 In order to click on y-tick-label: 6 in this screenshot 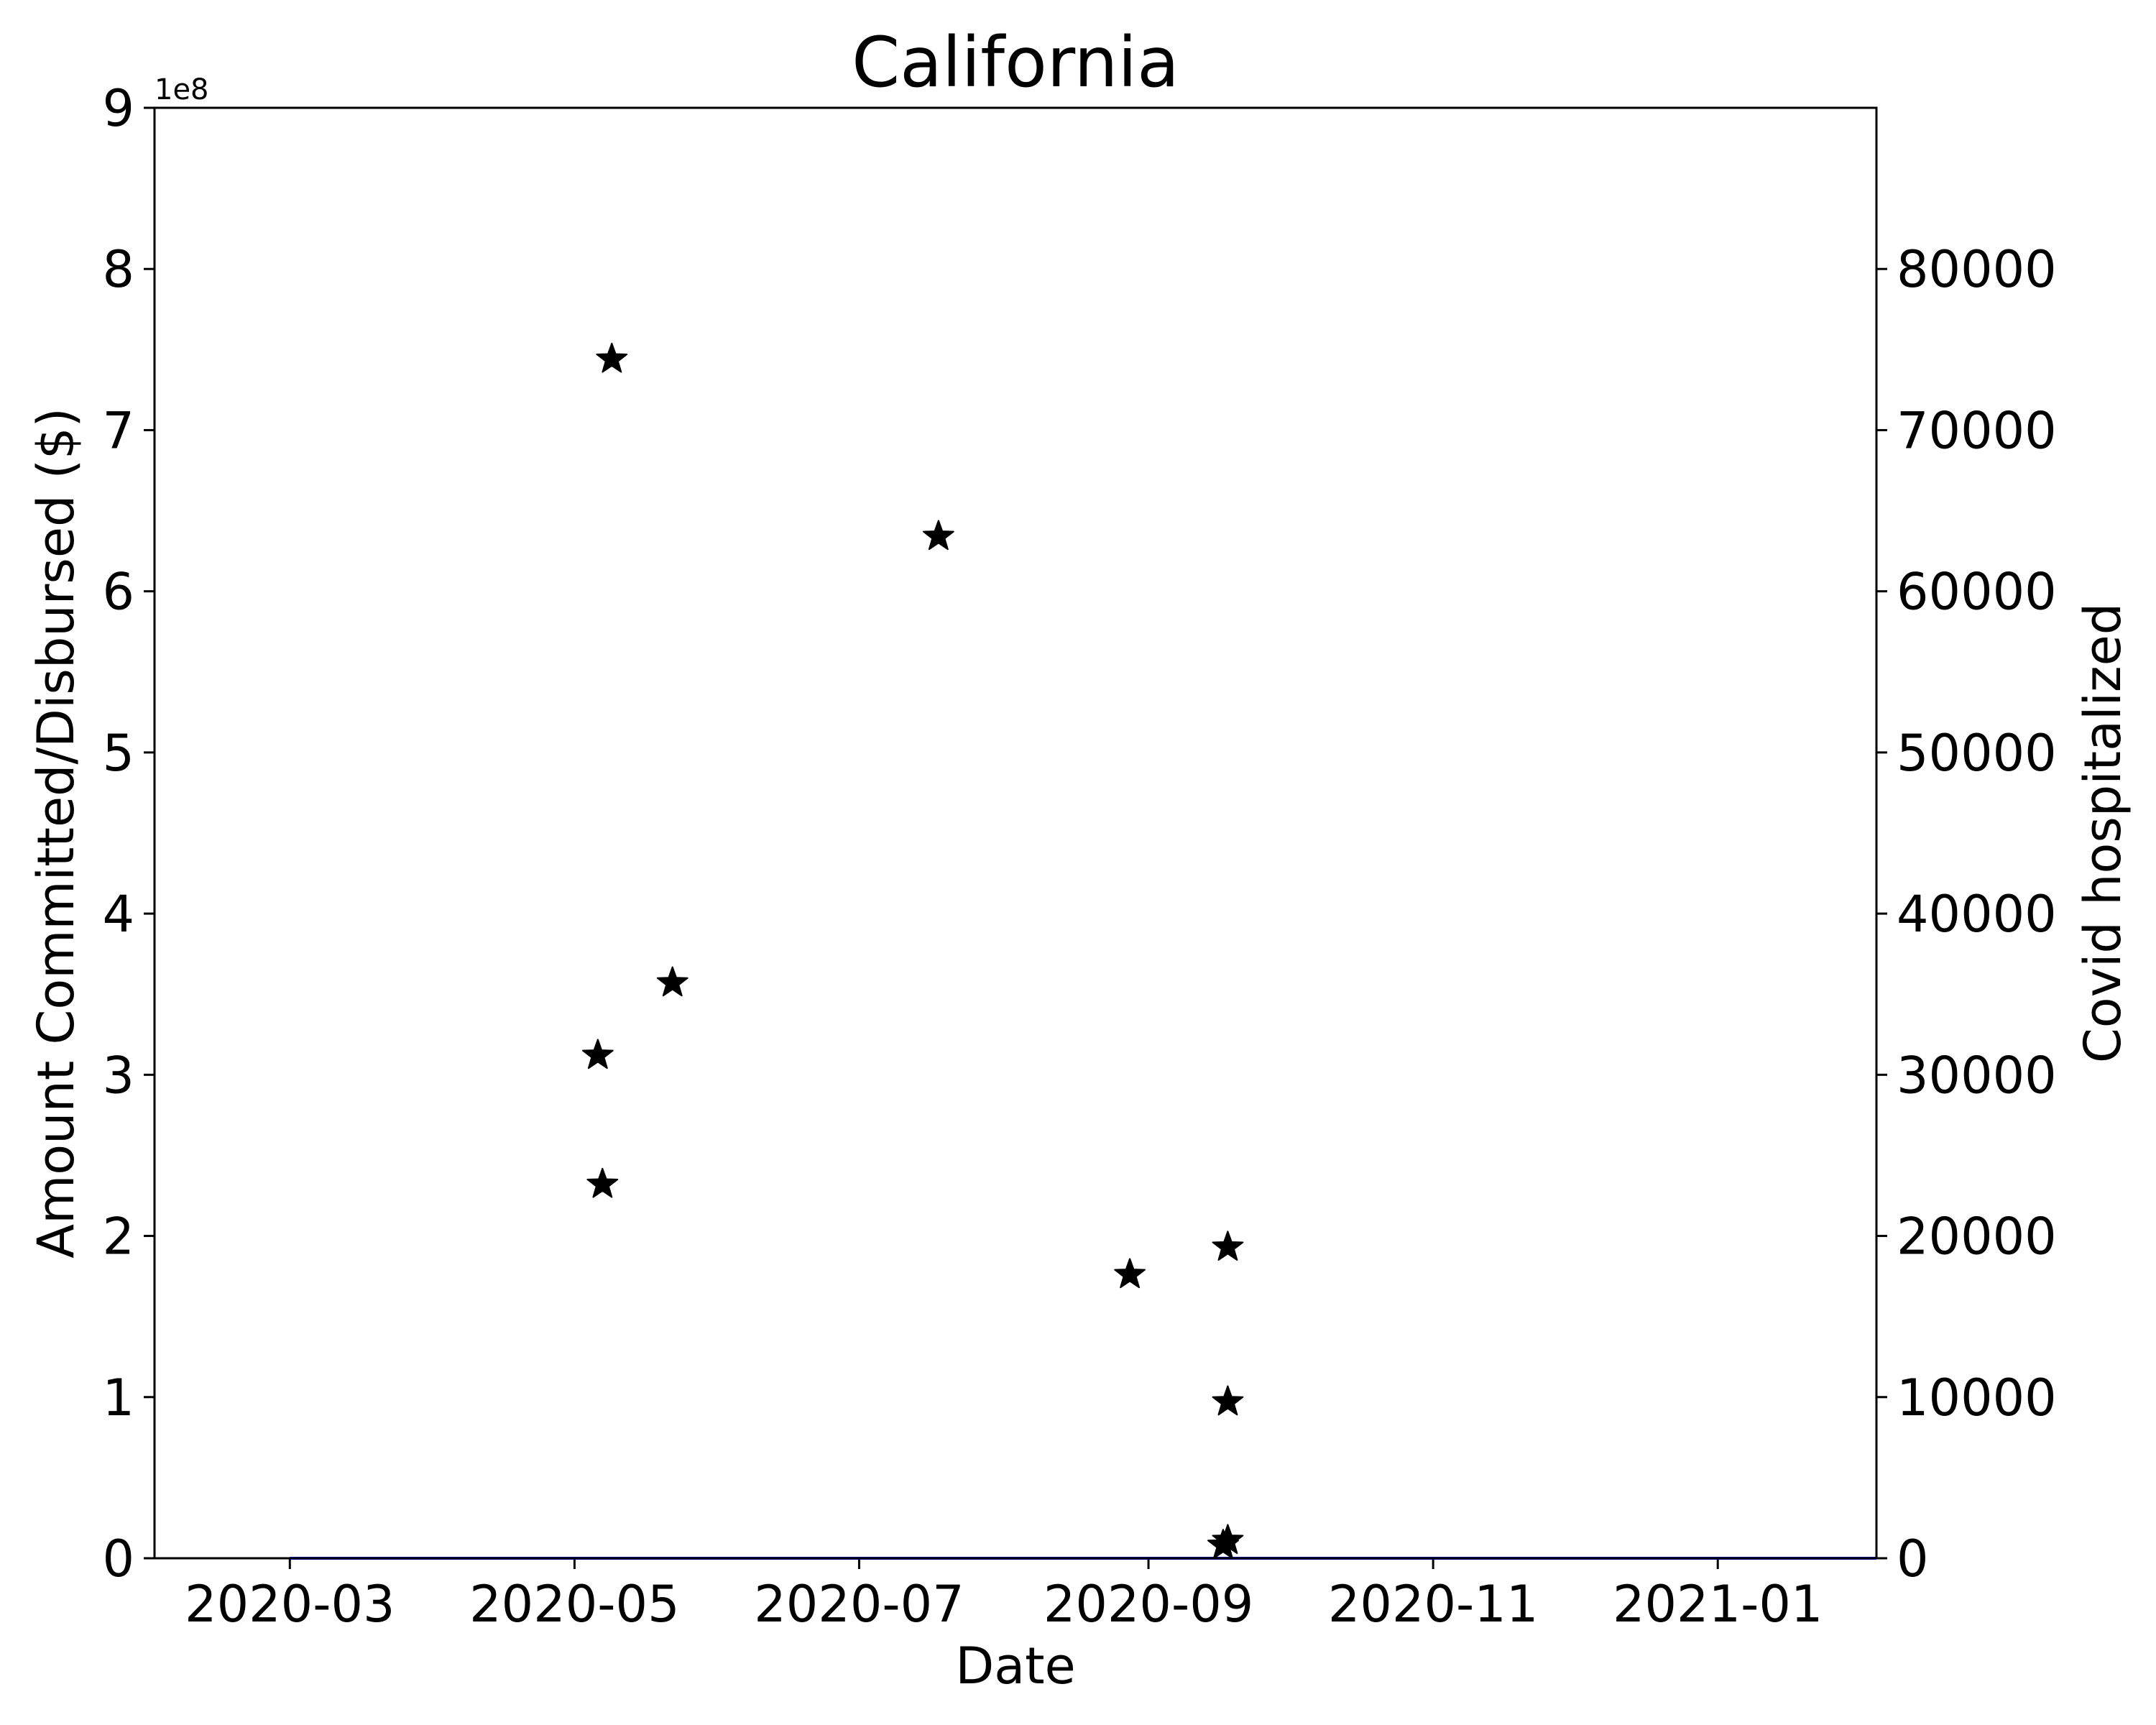, I will do `click(118, 592)`.